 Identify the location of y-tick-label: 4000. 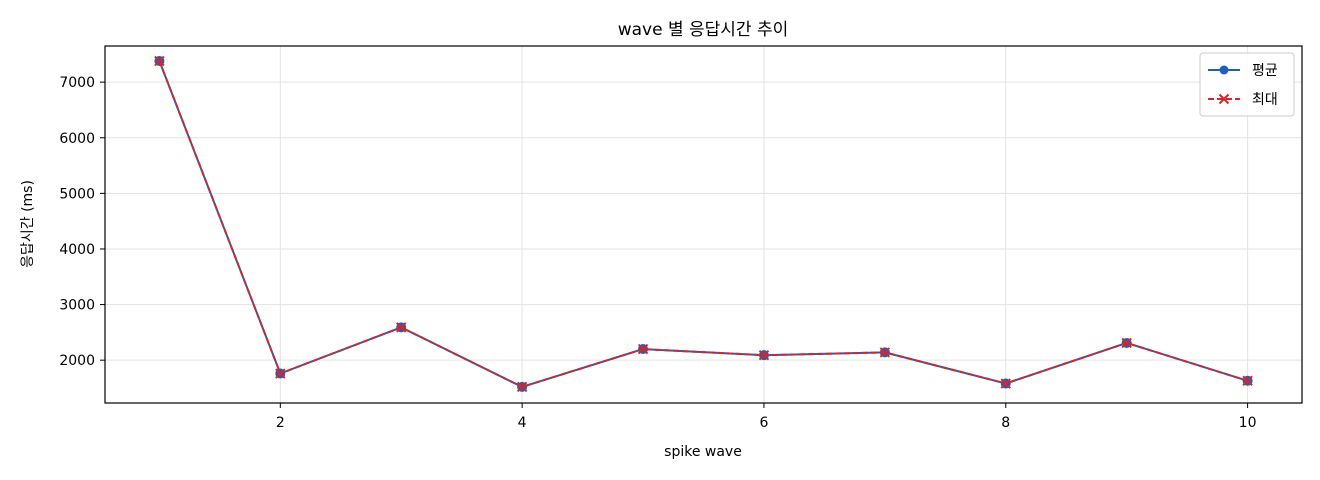
(77, 250).